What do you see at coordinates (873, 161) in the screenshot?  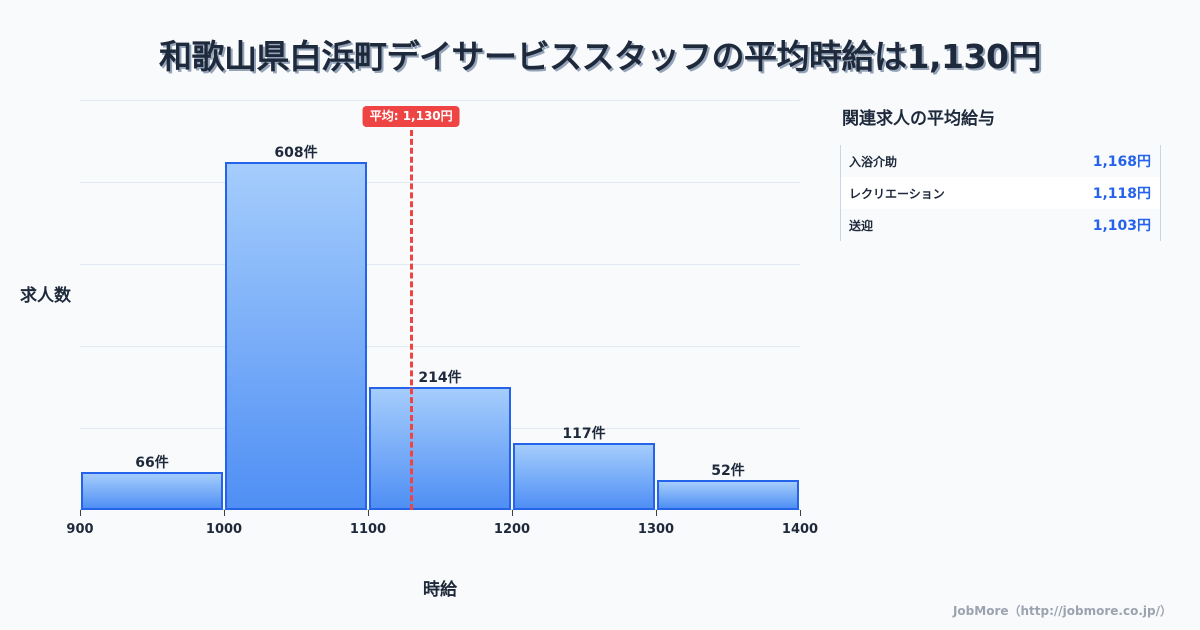 I see `job-name: 入浴介助` at bounding box center [873, 161].